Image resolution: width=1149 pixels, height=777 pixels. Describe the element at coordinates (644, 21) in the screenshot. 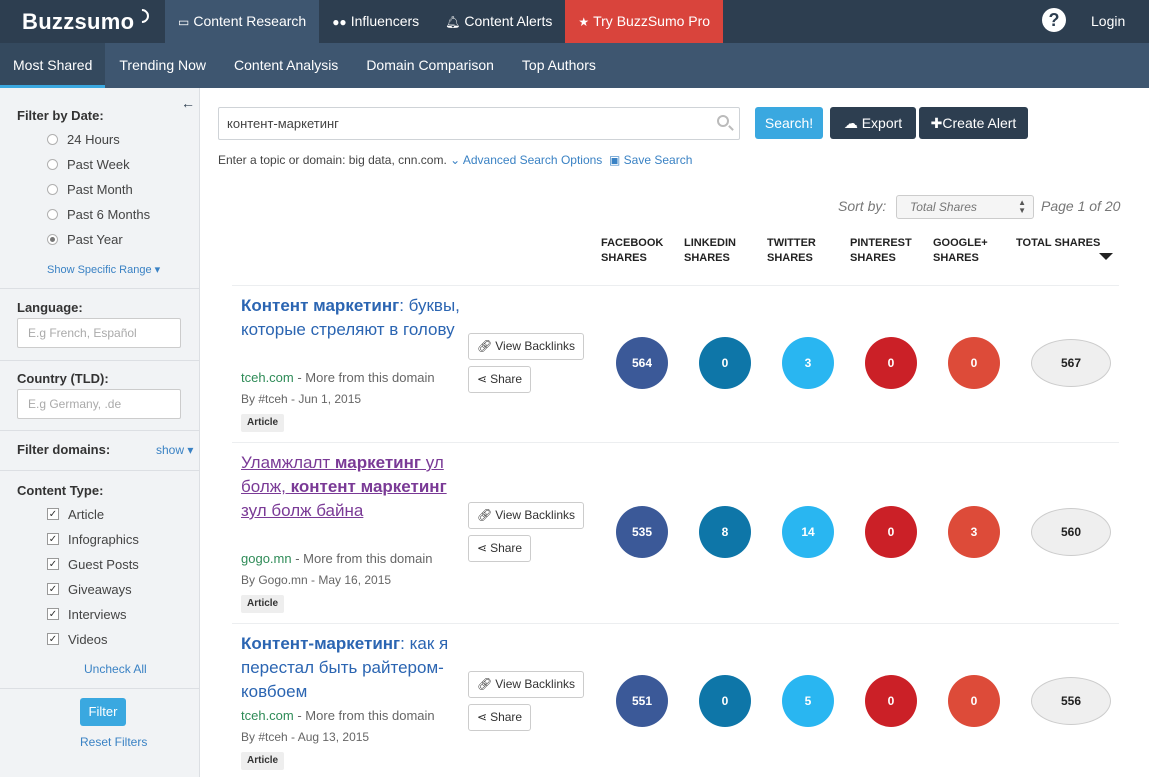

I see `nav-try-pro: ★ Try BuzzSumo Pro` at that location.